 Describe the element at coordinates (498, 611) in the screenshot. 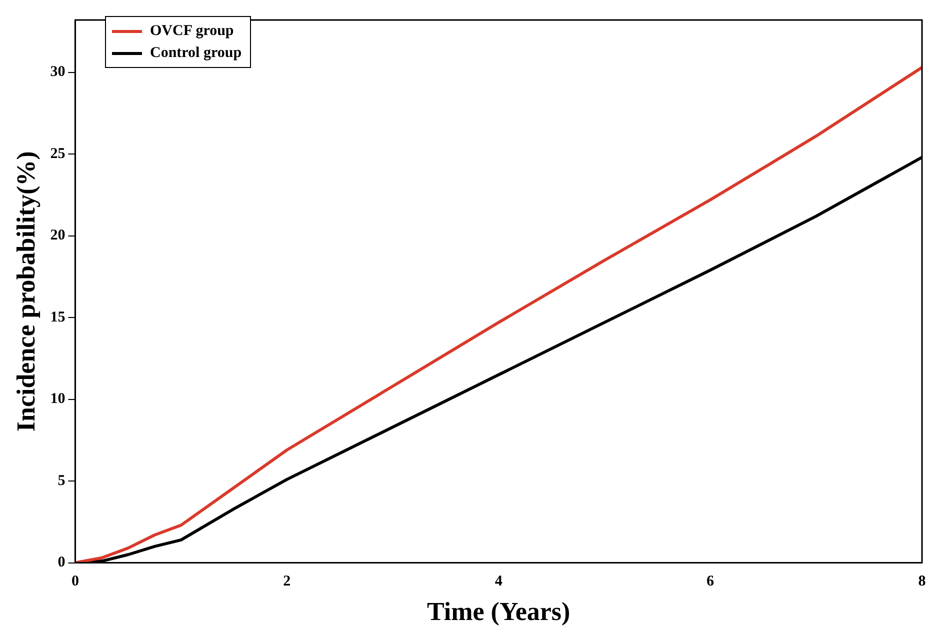

I see `x-axis-title: Time (Years)` at that location.